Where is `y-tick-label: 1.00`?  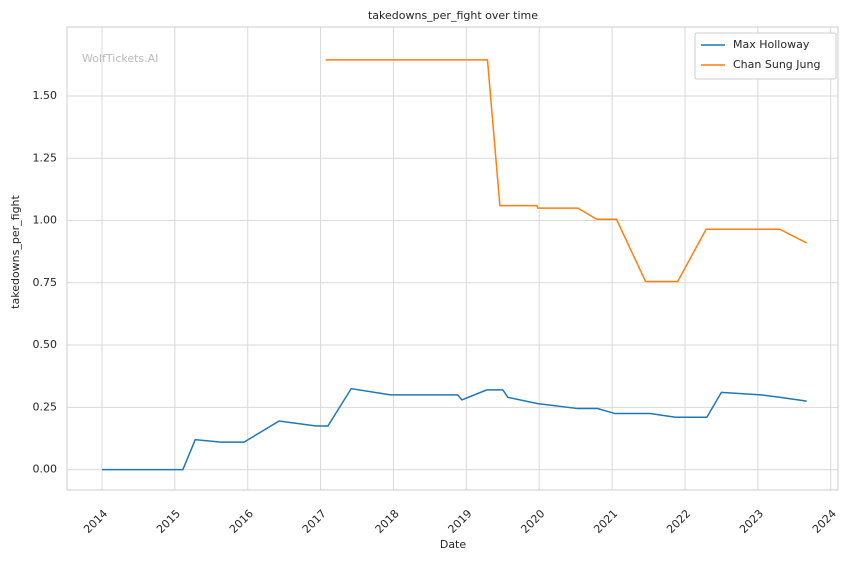
y-tick-label: 1.00 is located at coordinates (45, 220).